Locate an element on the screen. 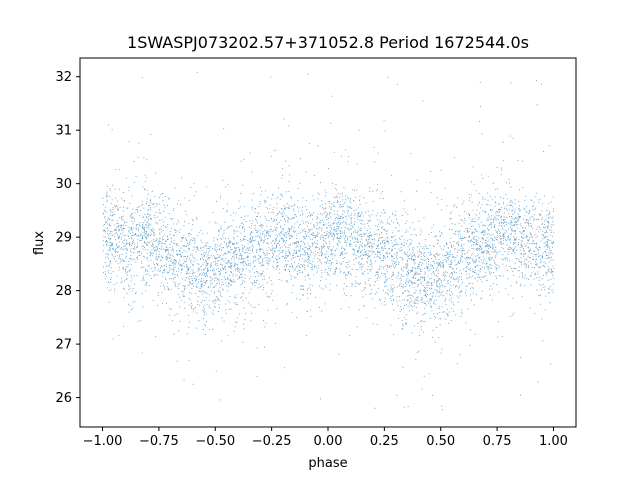 The image size is (640, 480). x-axis-ticks: −1.00 −0.75 −0.50 −0.25 0.00 0.25 0.50 0.75 1.00 is located at coordinates (325, 438).